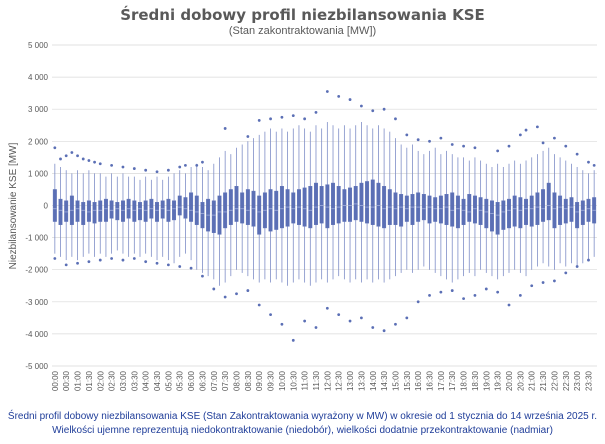  Describe the element at coordinates (509, 380) in the screenshot. I see `x-tick-label: 20:00` at that location.